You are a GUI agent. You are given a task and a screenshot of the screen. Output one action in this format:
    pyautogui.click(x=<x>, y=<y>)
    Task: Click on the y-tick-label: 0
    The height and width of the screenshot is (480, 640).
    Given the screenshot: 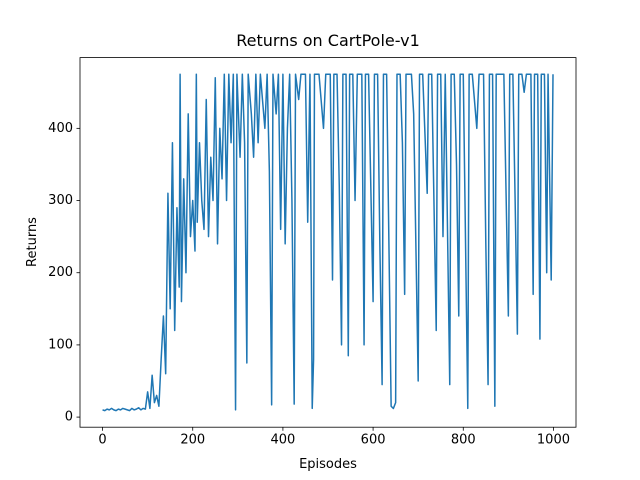 What is the action you would take?
    pyautogui.click(x=69, y=417)
    